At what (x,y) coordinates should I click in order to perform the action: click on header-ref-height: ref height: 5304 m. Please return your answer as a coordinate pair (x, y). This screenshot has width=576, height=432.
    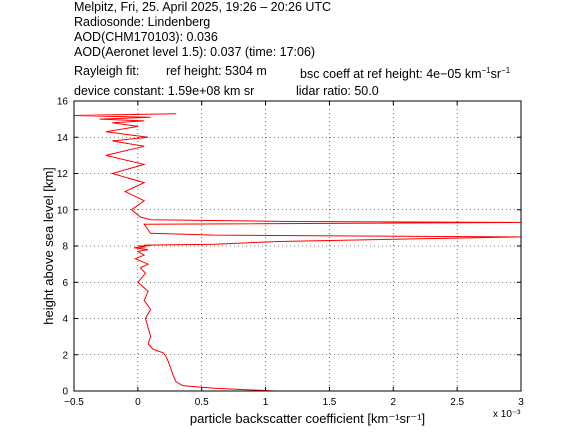
    Looking at the image, I should click on (216, 71).